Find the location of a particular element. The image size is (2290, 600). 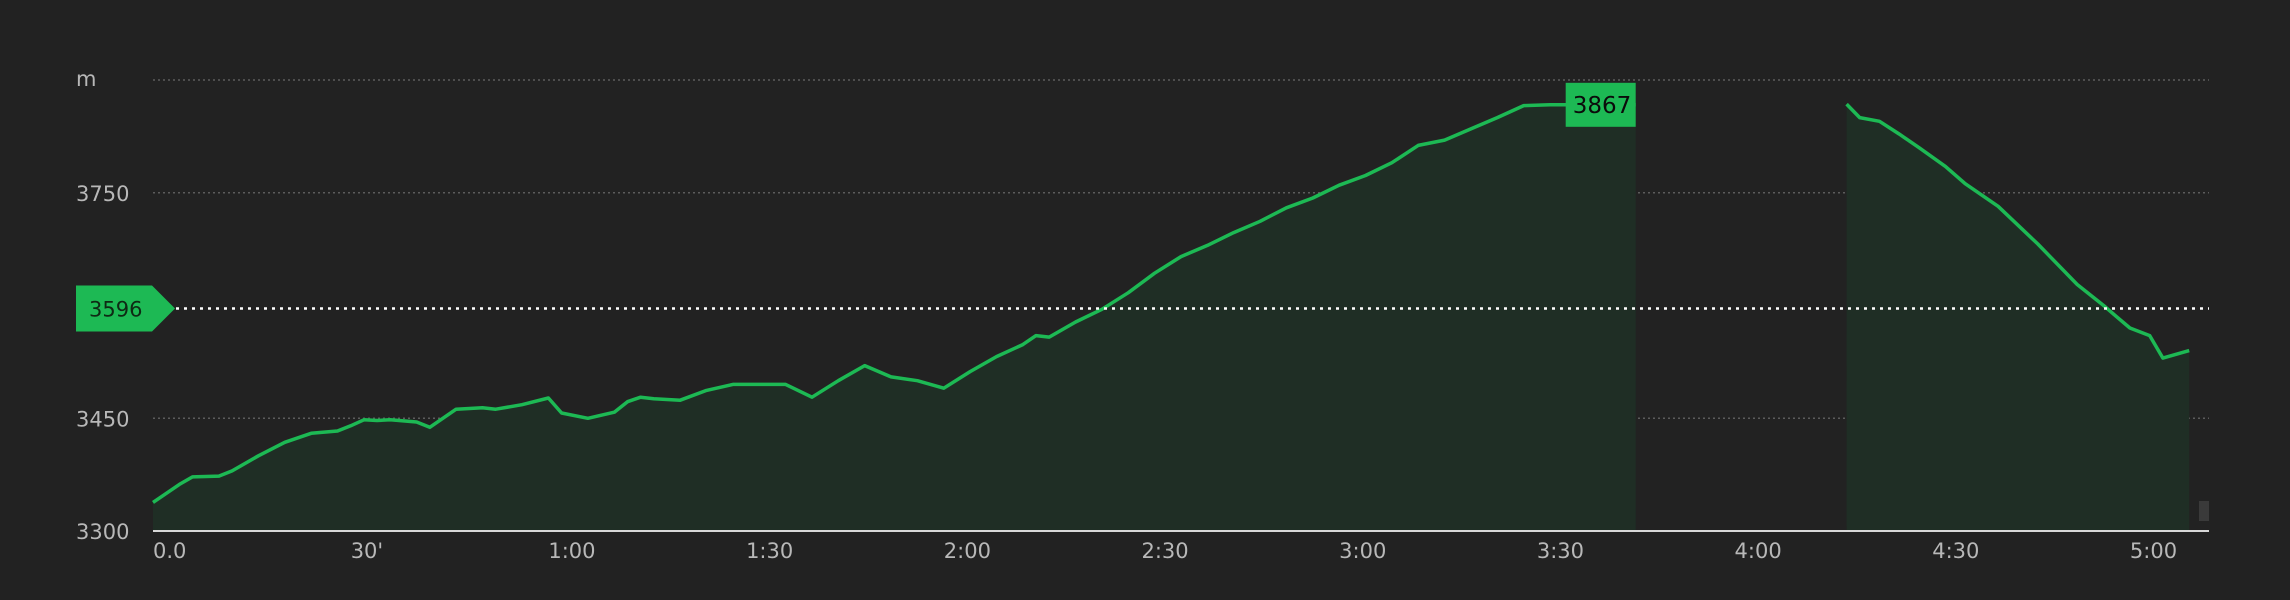

scroll-handle is located at coordinates (2204, 511).